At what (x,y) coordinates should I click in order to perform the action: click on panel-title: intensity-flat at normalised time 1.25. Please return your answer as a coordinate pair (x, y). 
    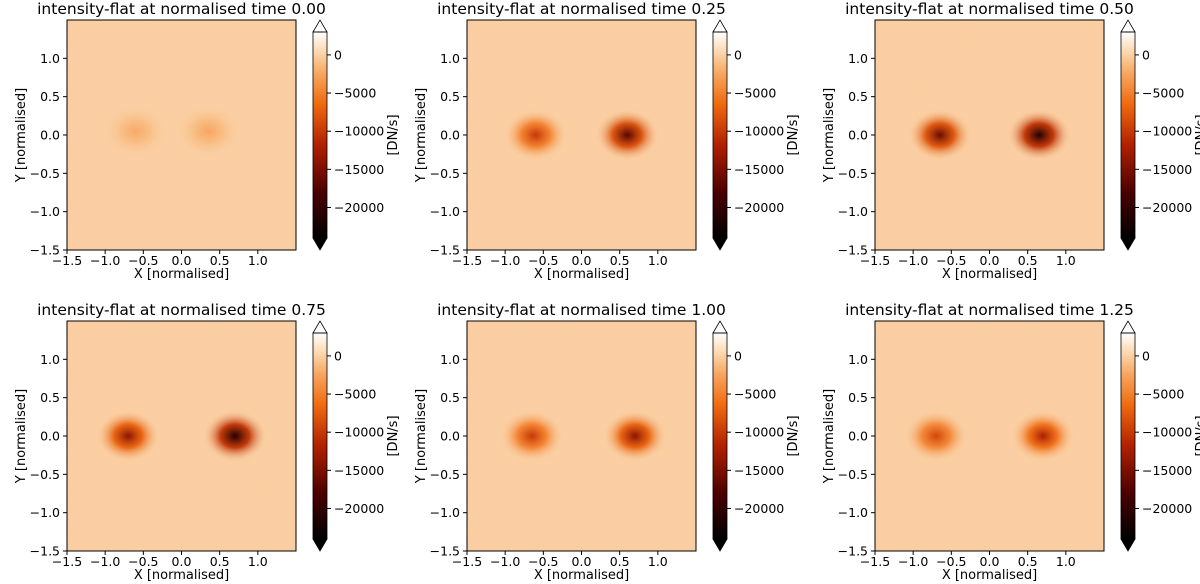
    Looking at the image, I should click on (989, 310).